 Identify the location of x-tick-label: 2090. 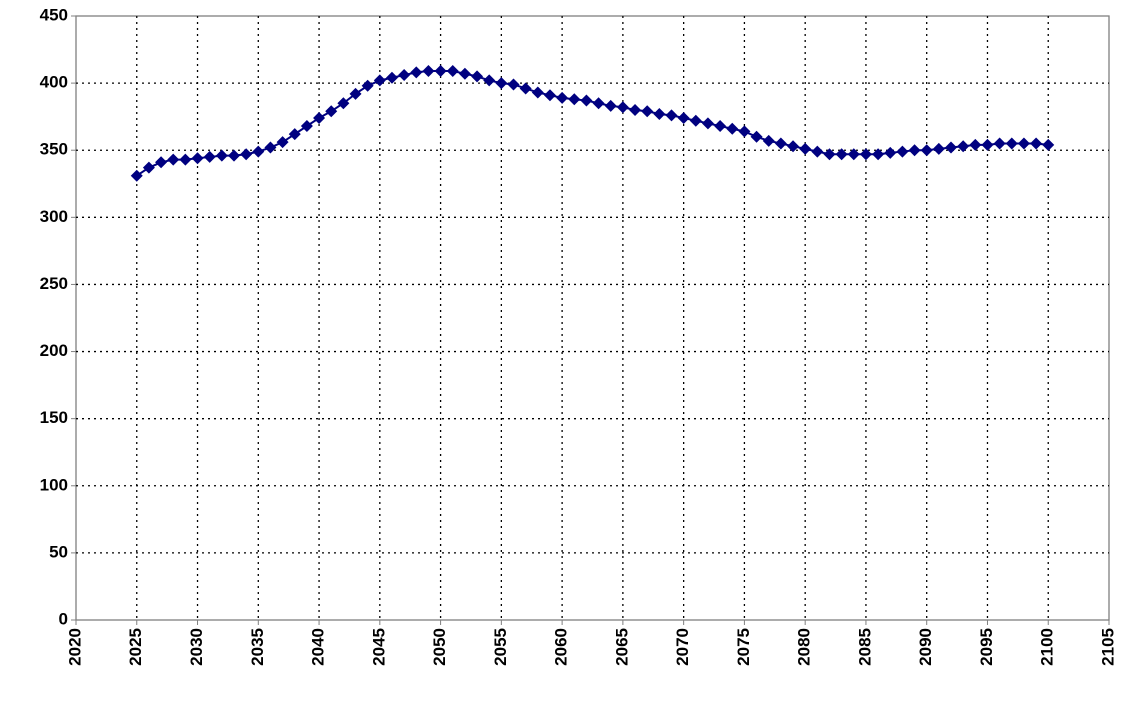
(925, 647).